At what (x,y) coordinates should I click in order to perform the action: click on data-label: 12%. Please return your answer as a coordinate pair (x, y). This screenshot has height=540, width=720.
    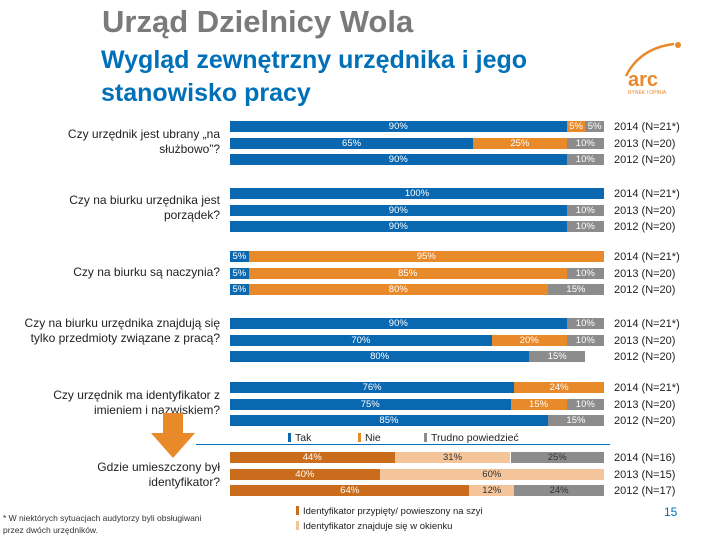
    Looking at the image, I should click on (492, 490).